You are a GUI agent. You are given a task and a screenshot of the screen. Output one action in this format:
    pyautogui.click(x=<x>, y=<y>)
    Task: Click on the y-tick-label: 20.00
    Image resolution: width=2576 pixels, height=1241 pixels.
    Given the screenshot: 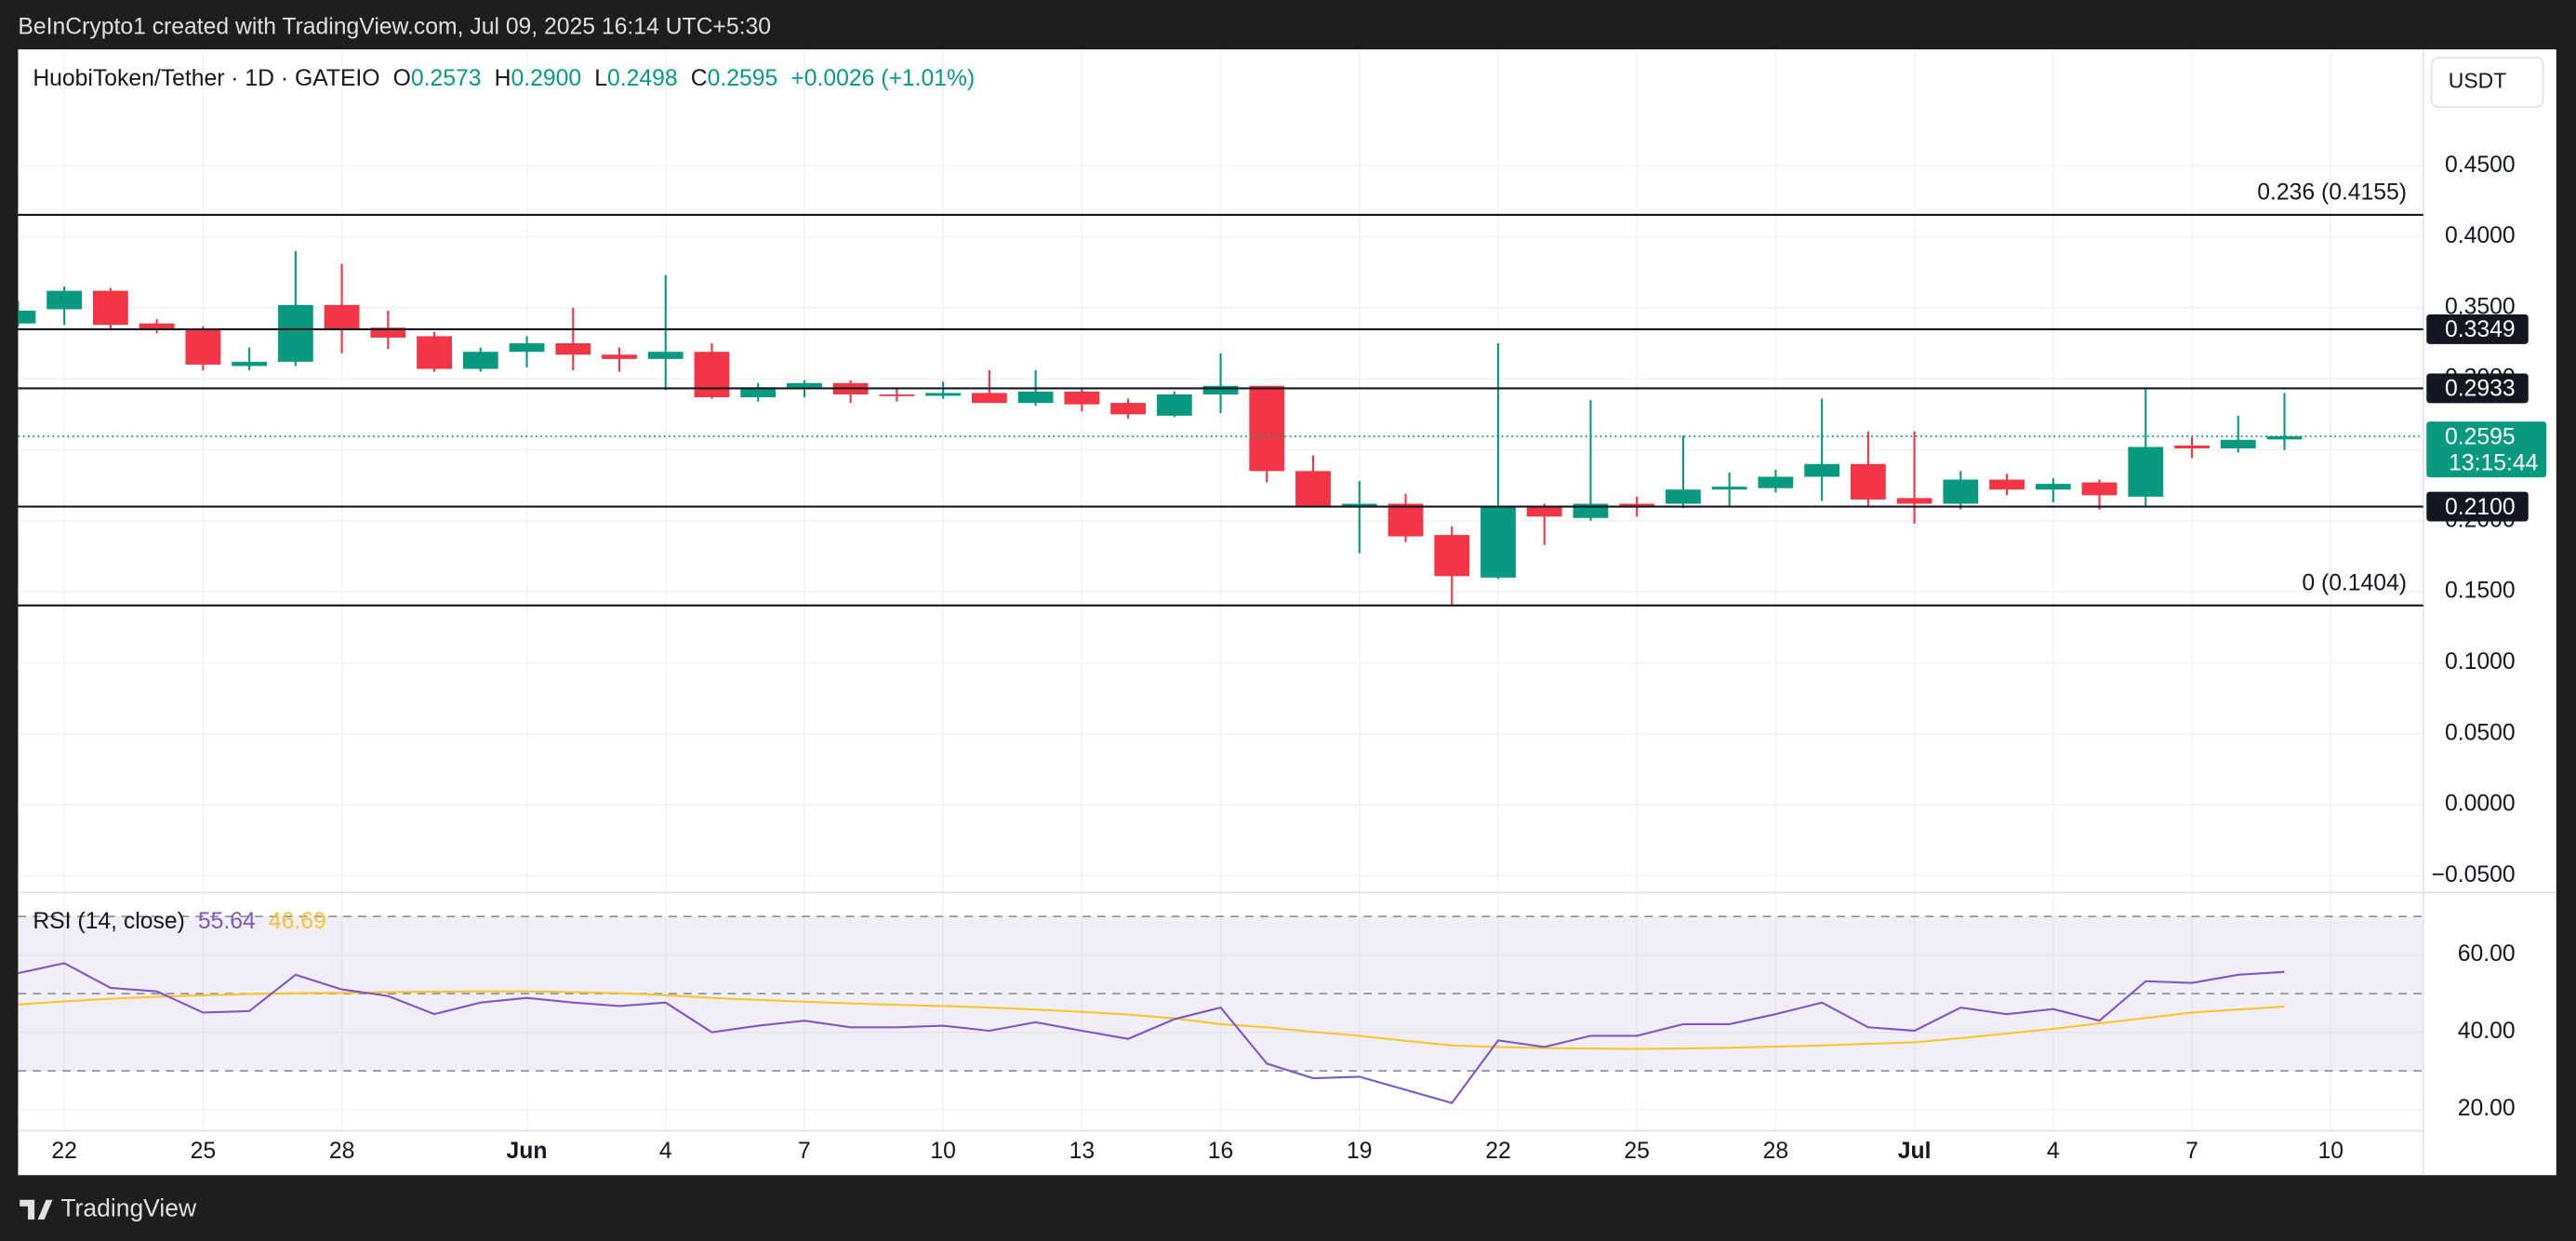 What is the action you would take?
    pyautogui.click(x=2487, y=1108)
    